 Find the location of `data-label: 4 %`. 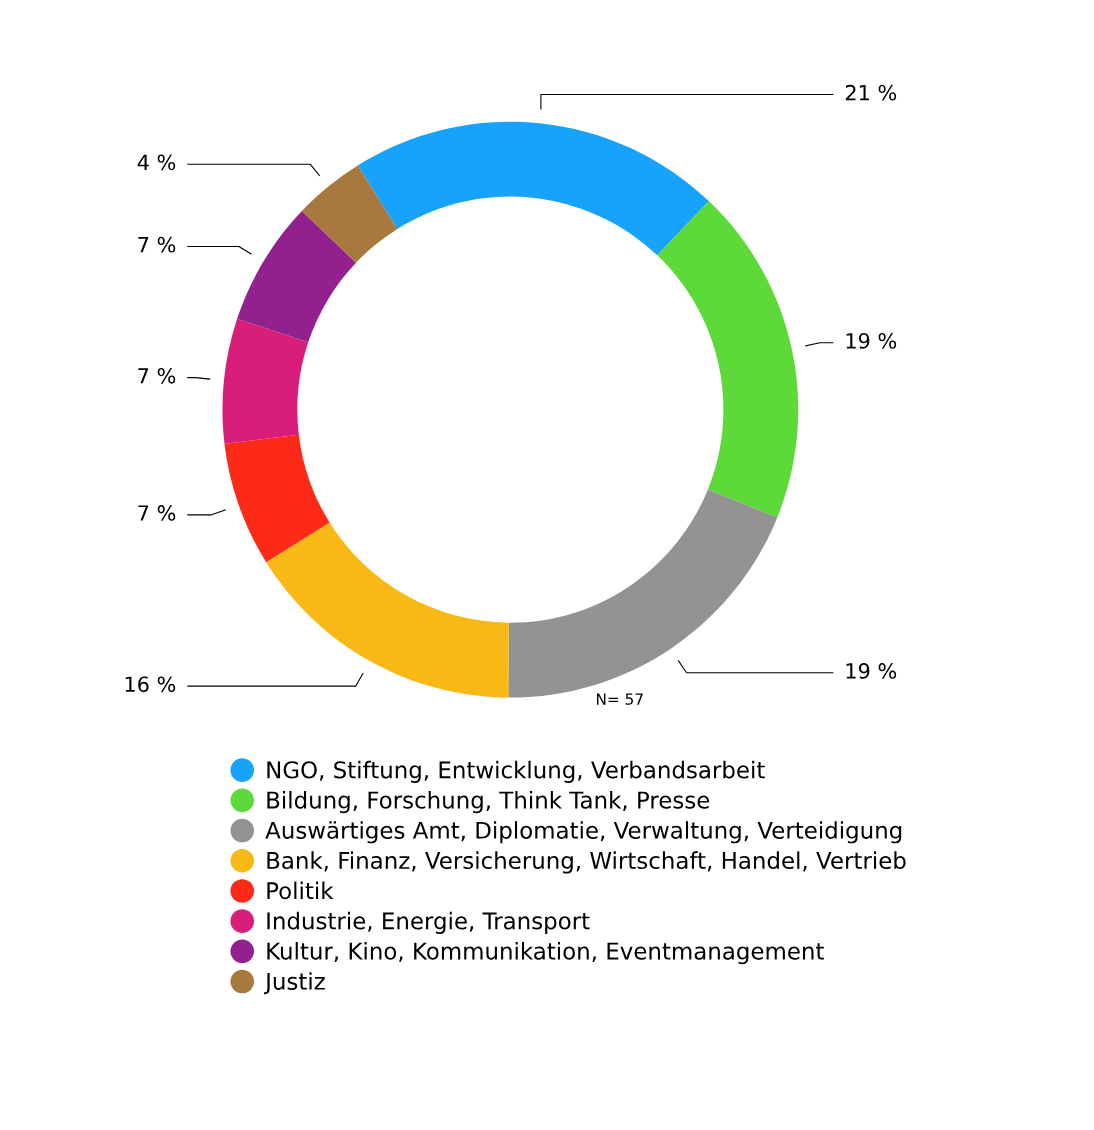

data-label: 4 % is located at coordinates (156, 162).